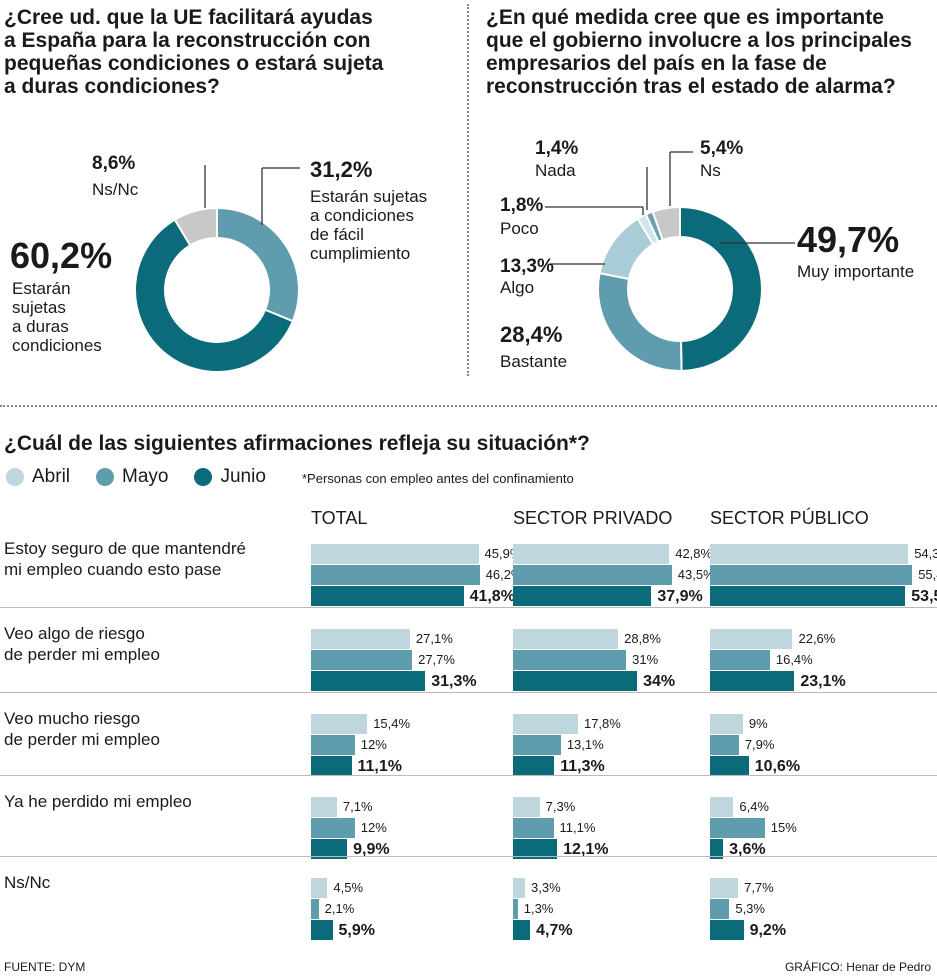 The image size is (937, 980). I want to click on donut2-chart, so click(670, 262).